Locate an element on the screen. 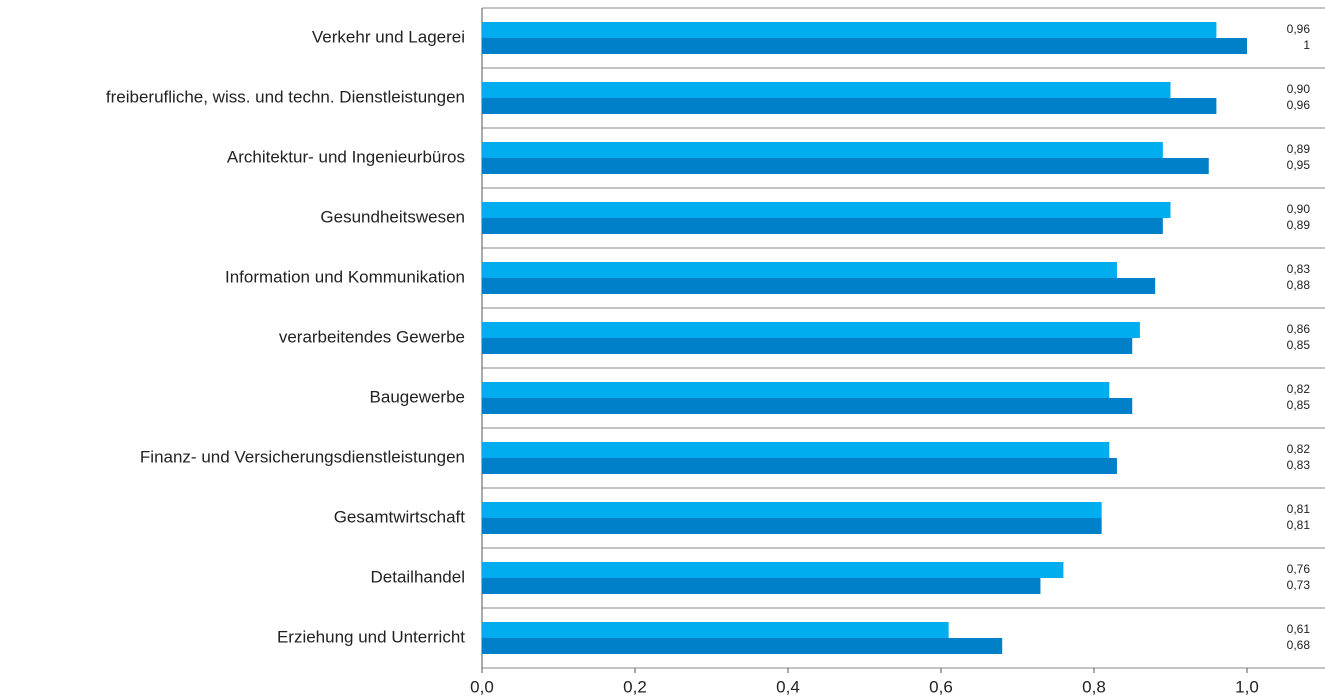 This screenshot has height=699, width=1325. x-tick-label: 1,0 is located at coordinates (1247, 686).